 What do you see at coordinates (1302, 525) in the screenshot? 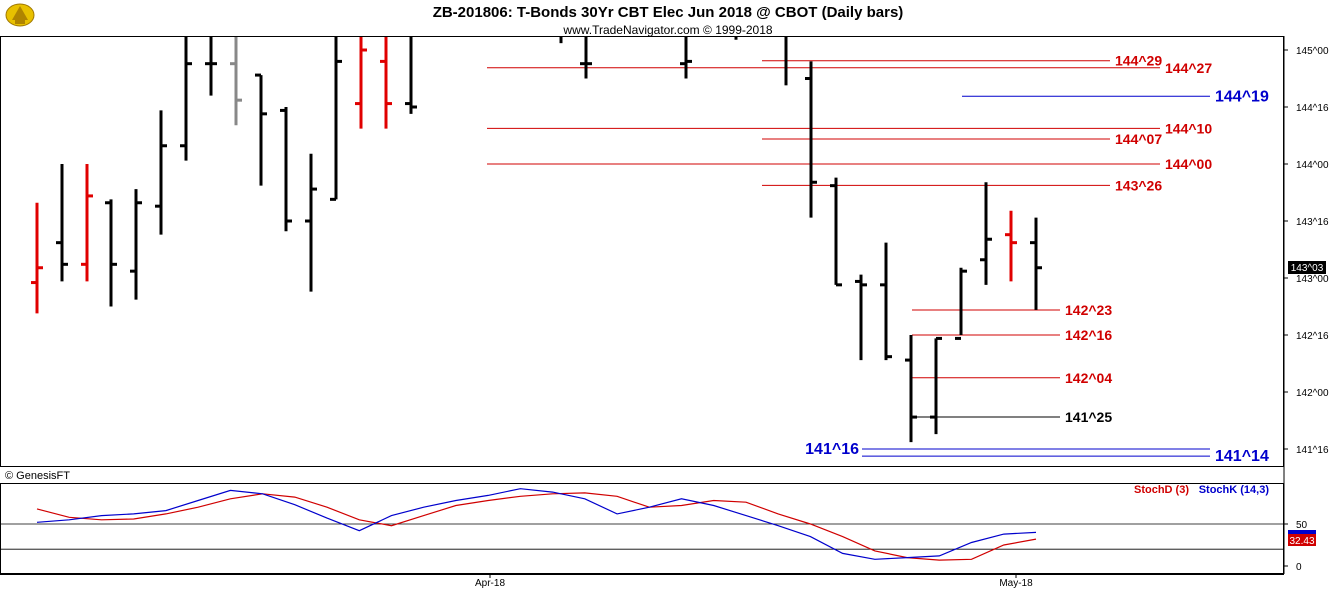
I see `stoch-axis-label: 50` at bounding box center [1302, 525].